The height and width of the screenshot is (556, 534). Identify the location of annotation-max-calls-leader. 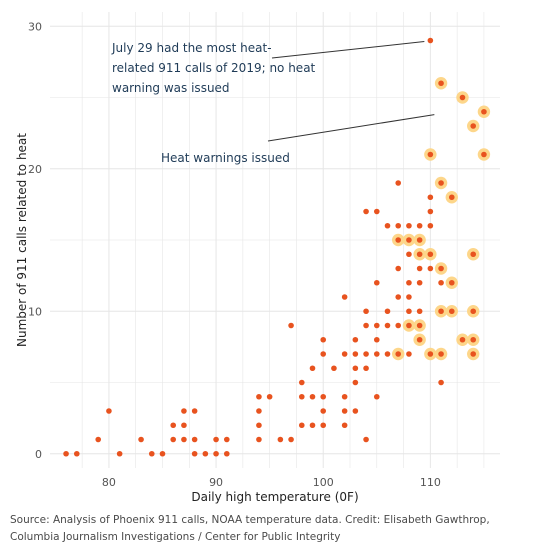
(348, 50).